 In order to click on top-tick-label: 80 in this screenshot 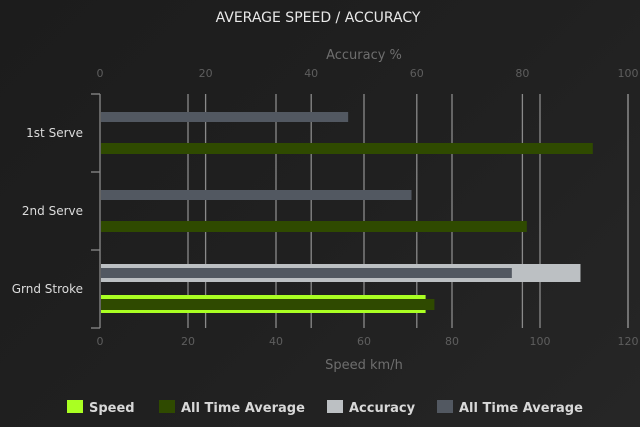, I will do `click(522, 73)`.